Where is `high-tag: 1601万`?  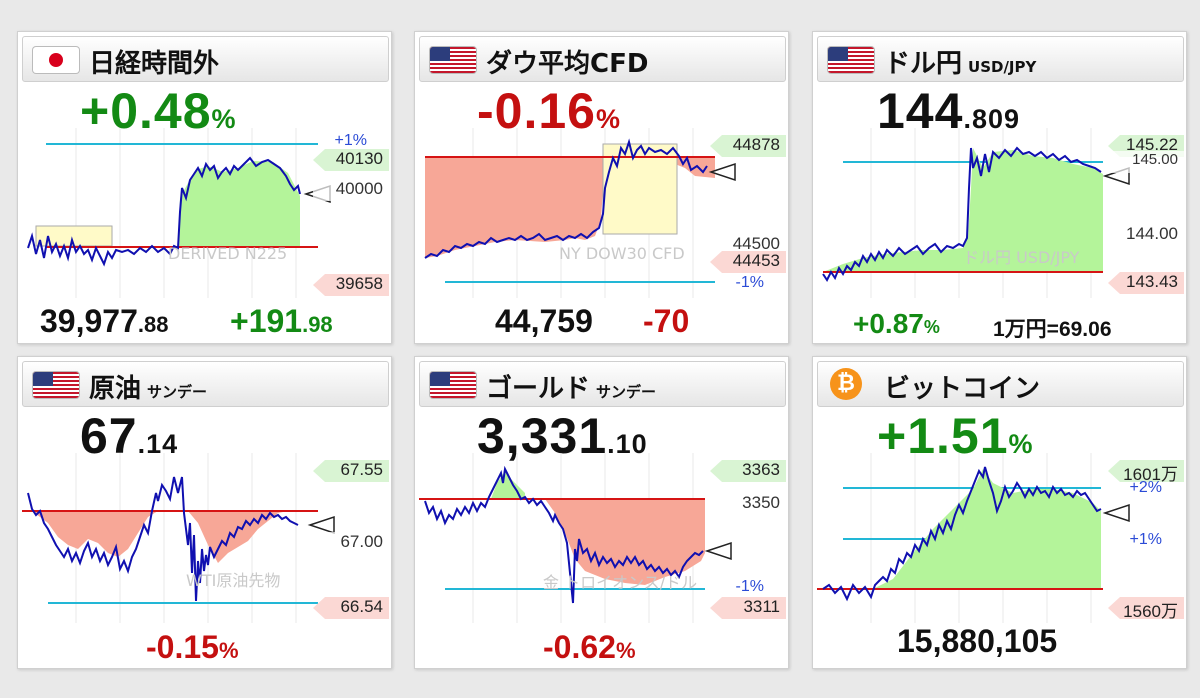 high-tag: 1601万 is located at coordinates (1146, 471).